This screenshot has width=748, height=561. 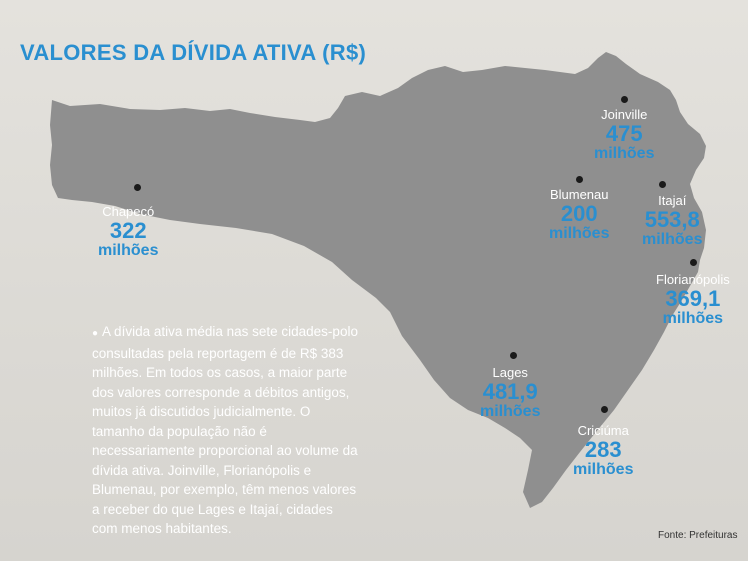 What do you see at coordinates (579, 194) in the screenshot?
I see `city-name: Blumenau` at bounding box center [579, 194].